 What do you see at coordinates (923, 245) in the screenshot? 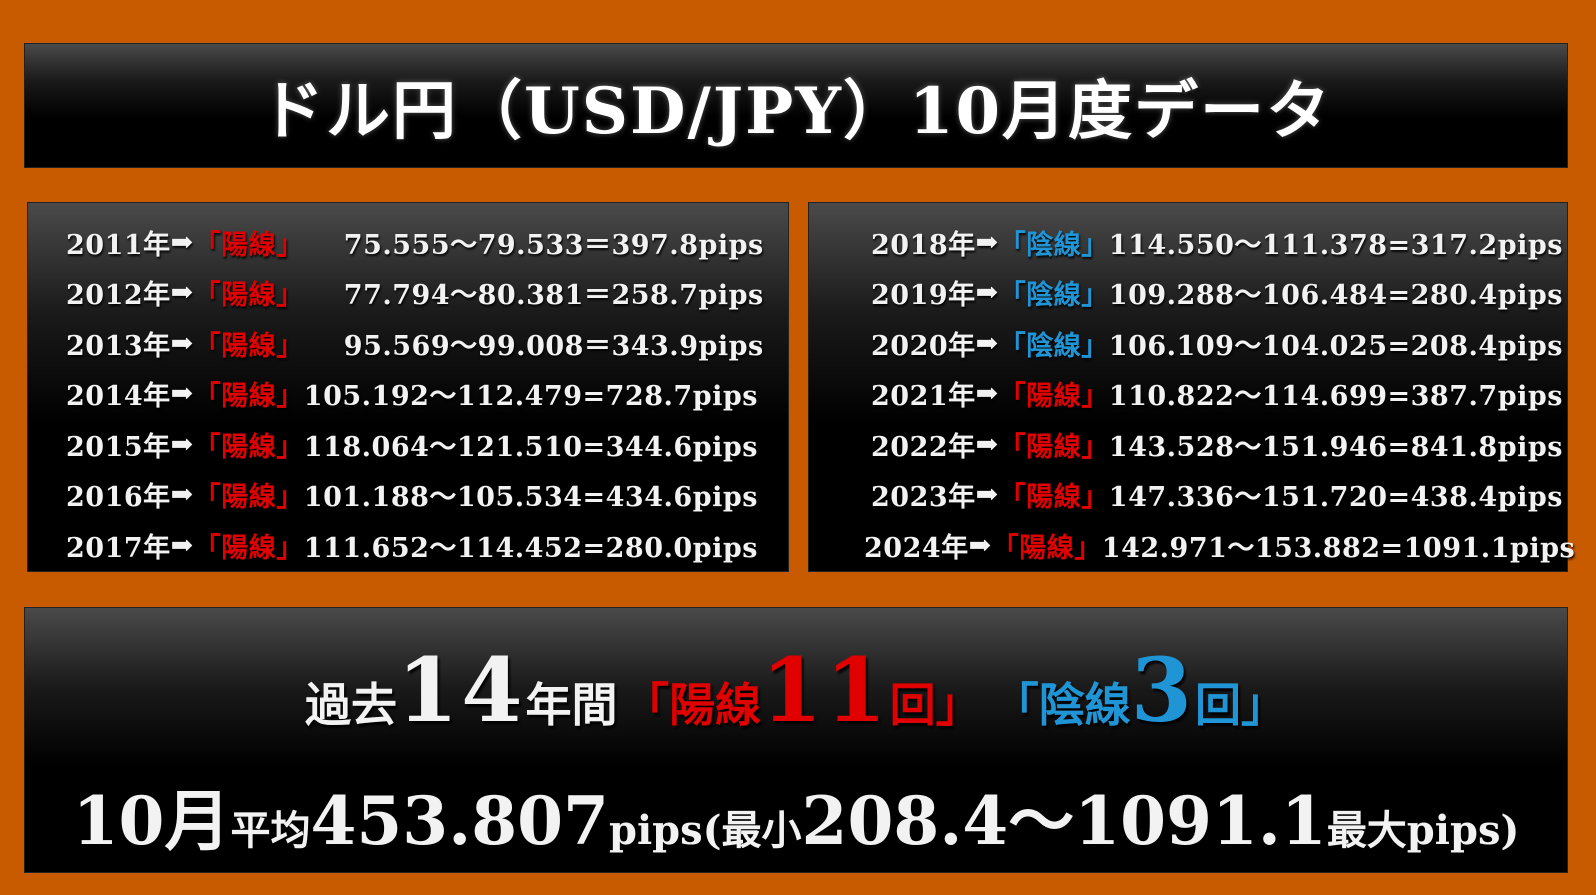
I see `year-label: 2018年` at bounding box center [923, 245].